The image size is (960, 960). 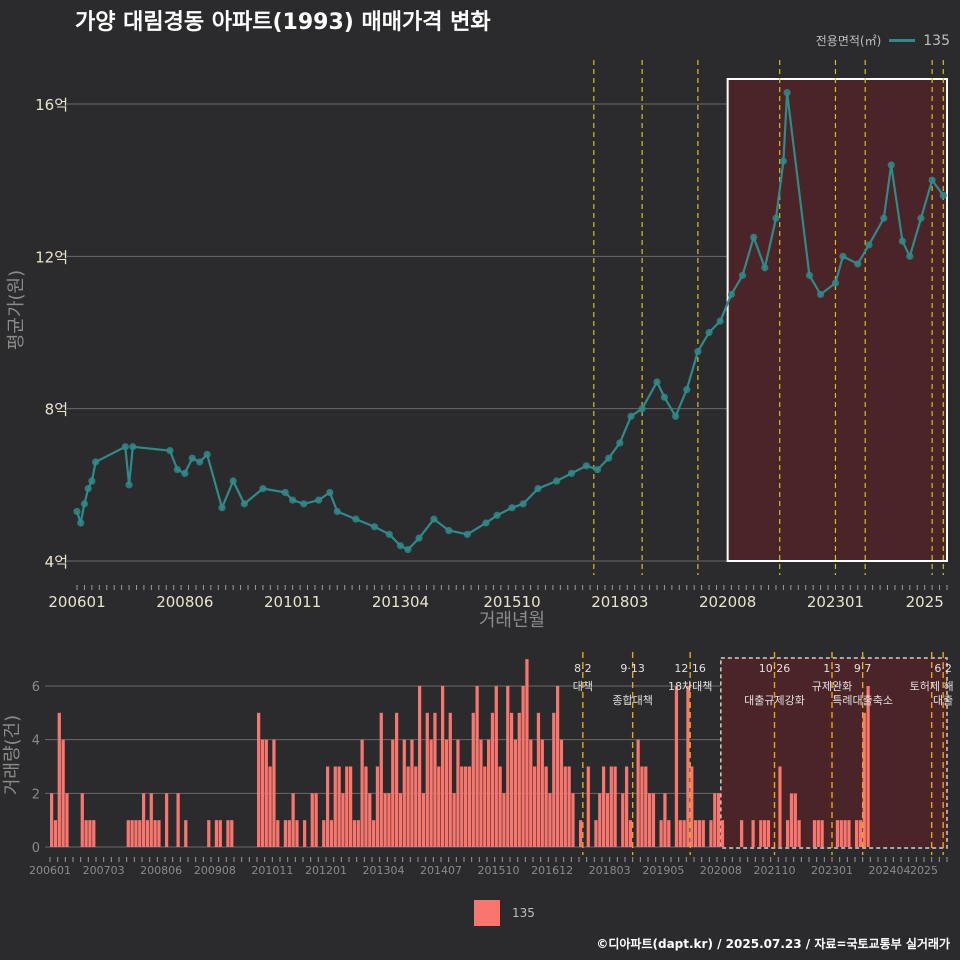 I want to click on bar-x-tick-label: 200806, so click(x=161, y=870).